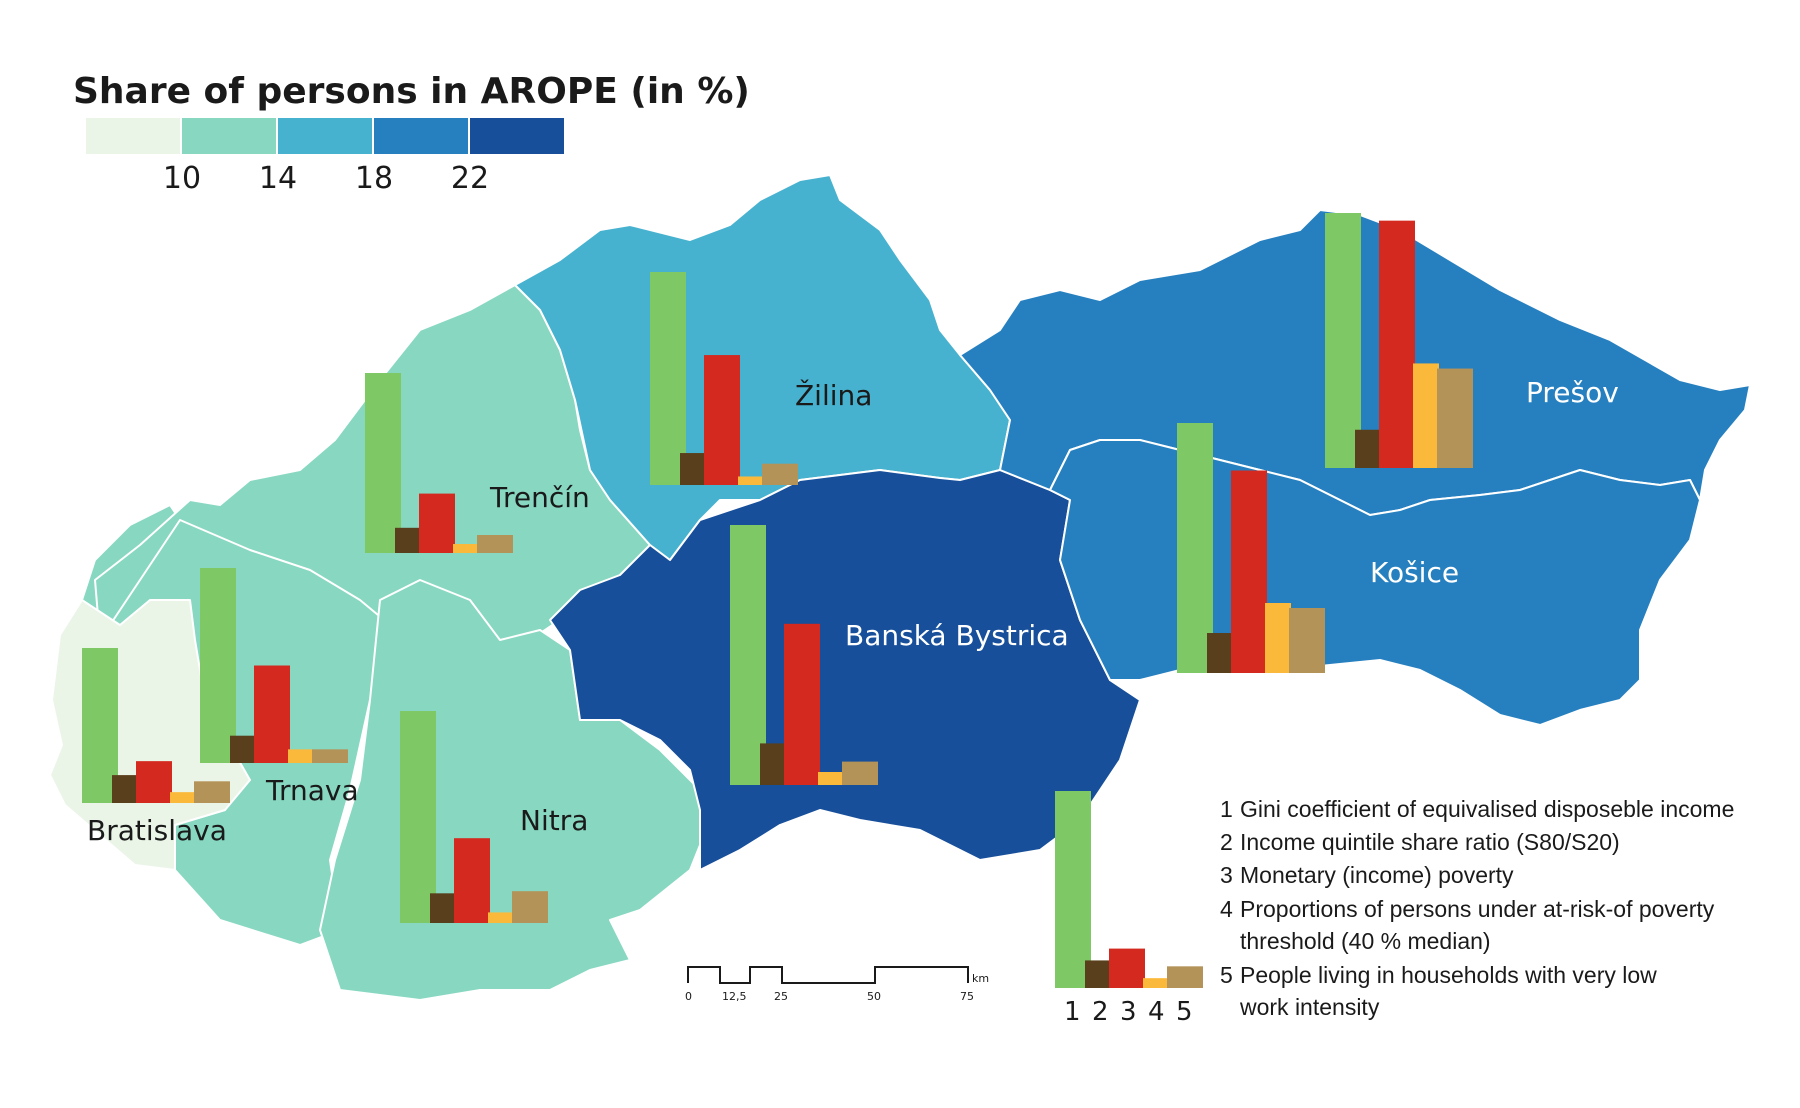  I want to click on bar-2-zilina, so click(693, 469).